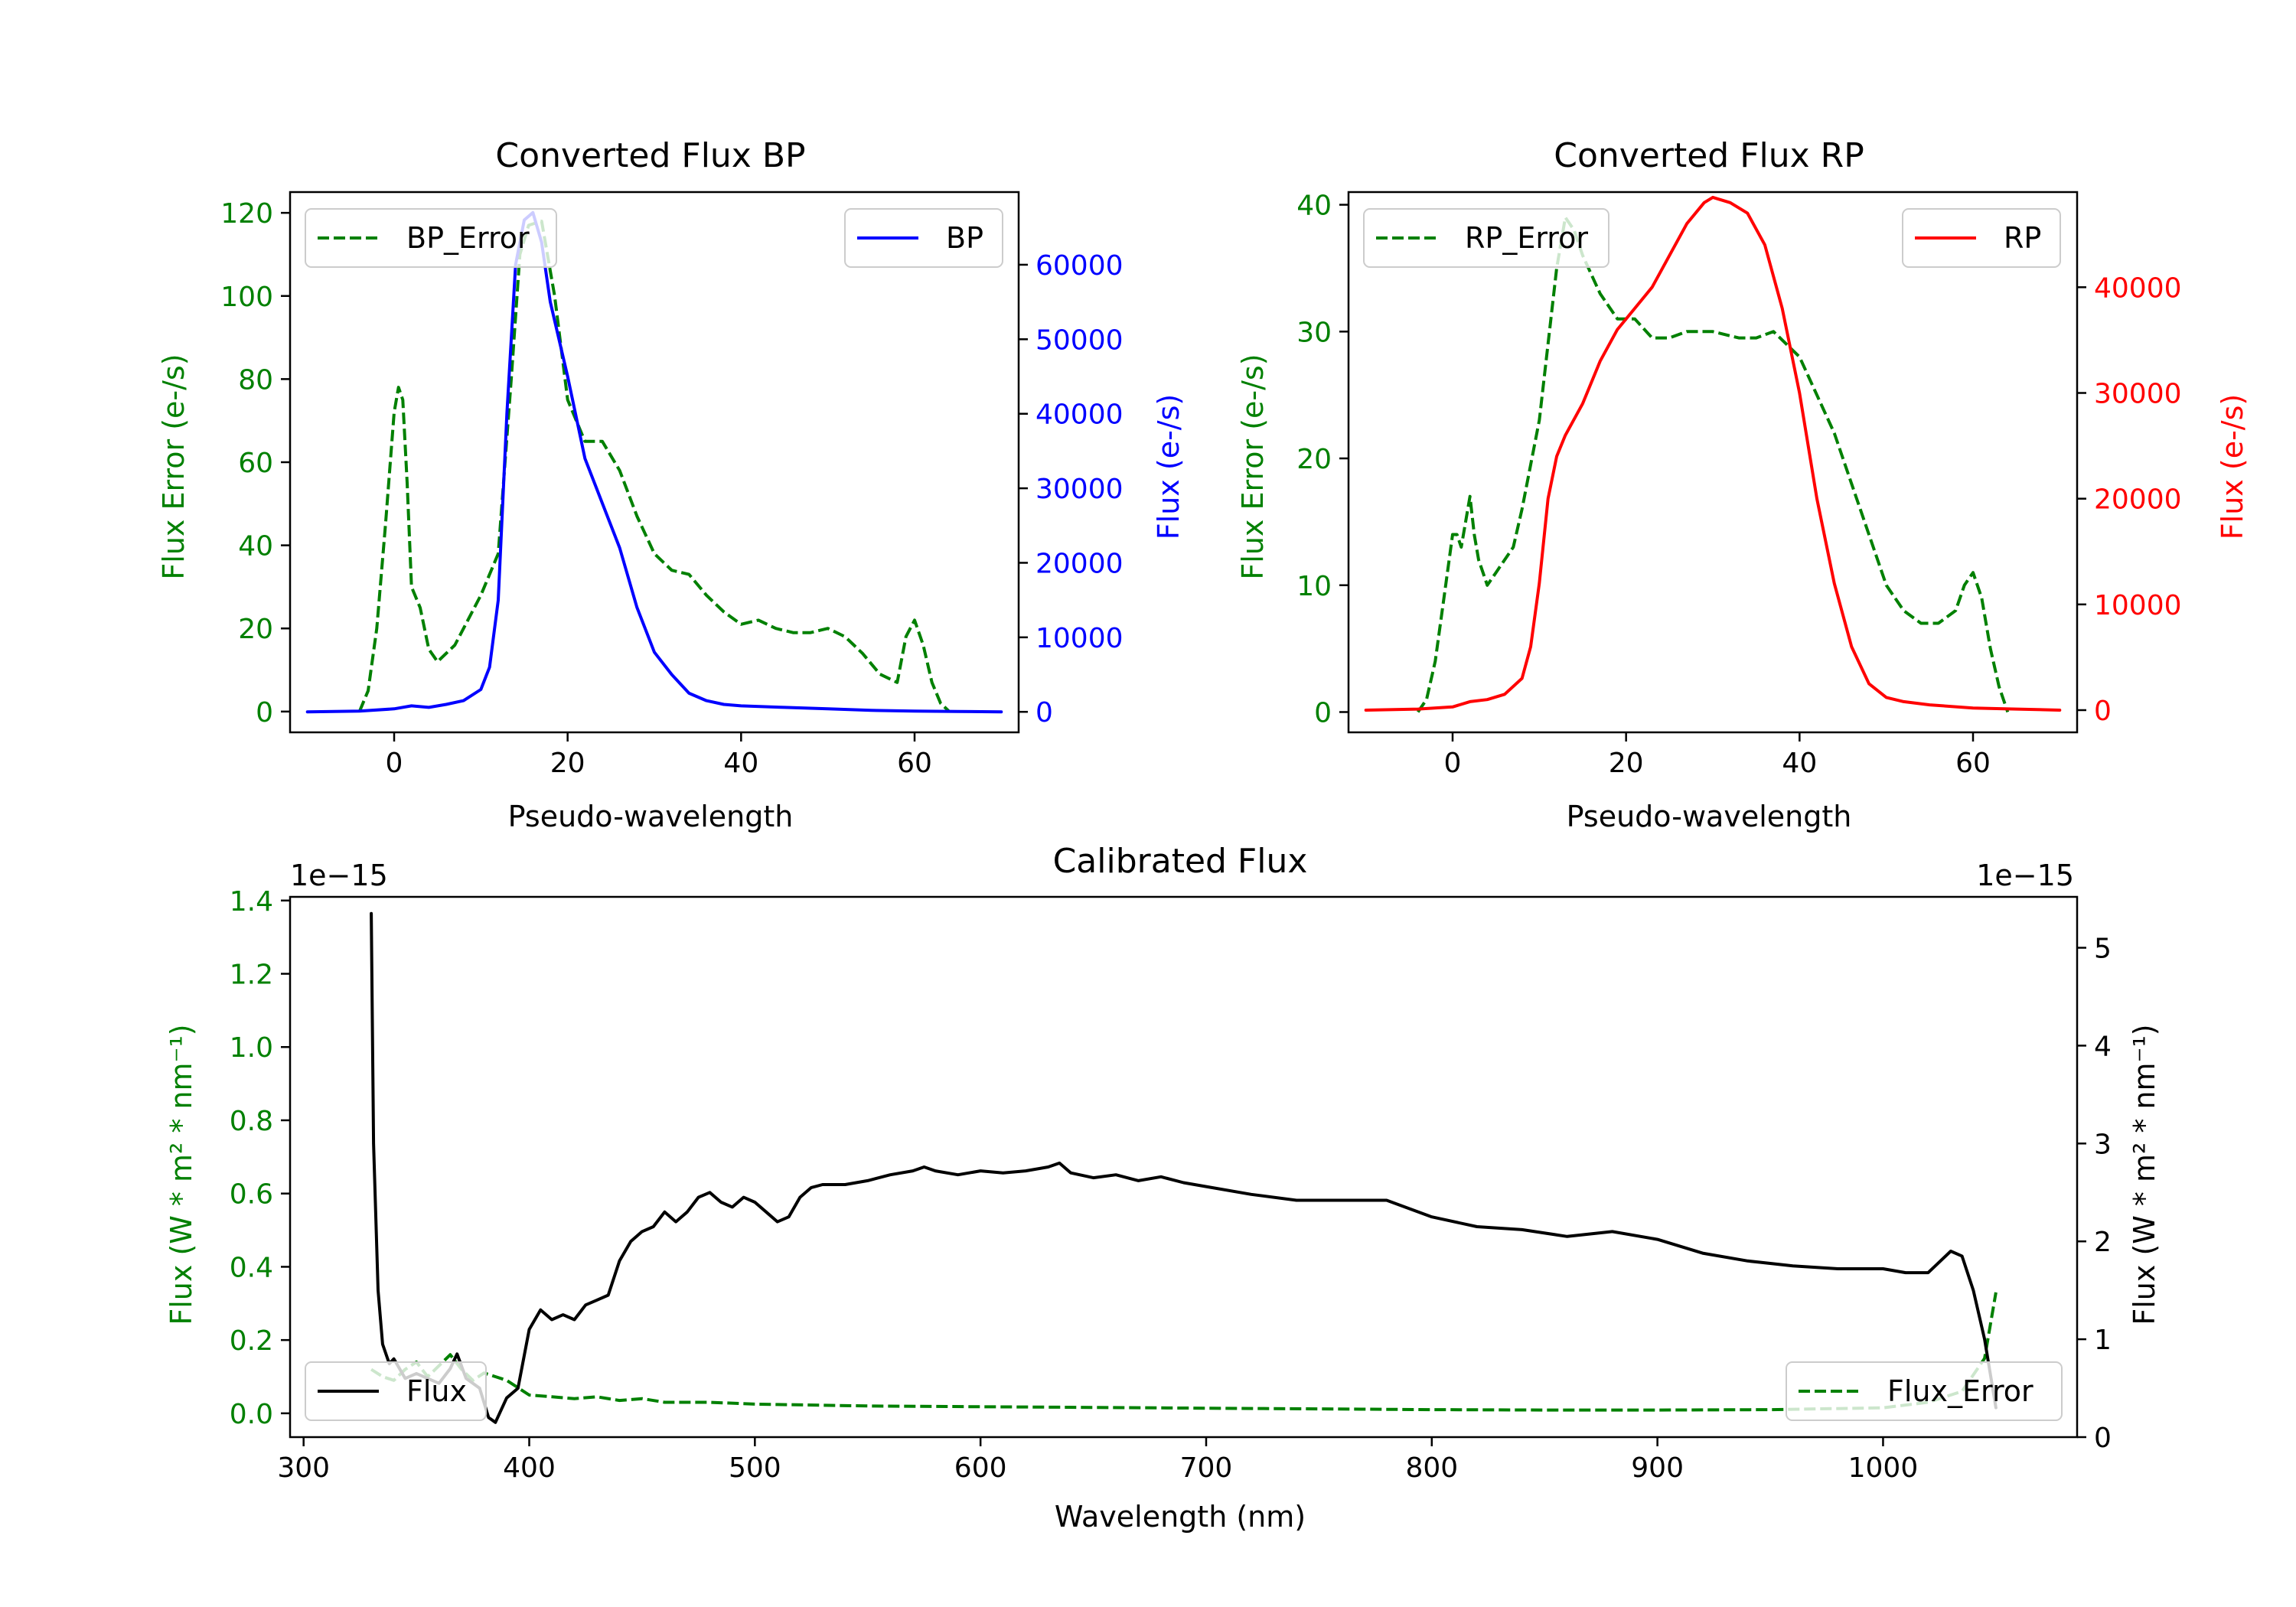 This screenshot has width=2296, height=1607. Describe the element at coordinates (1657, 1468) in the screenshot. I see `cal-x-tick-label: 900` at that location.